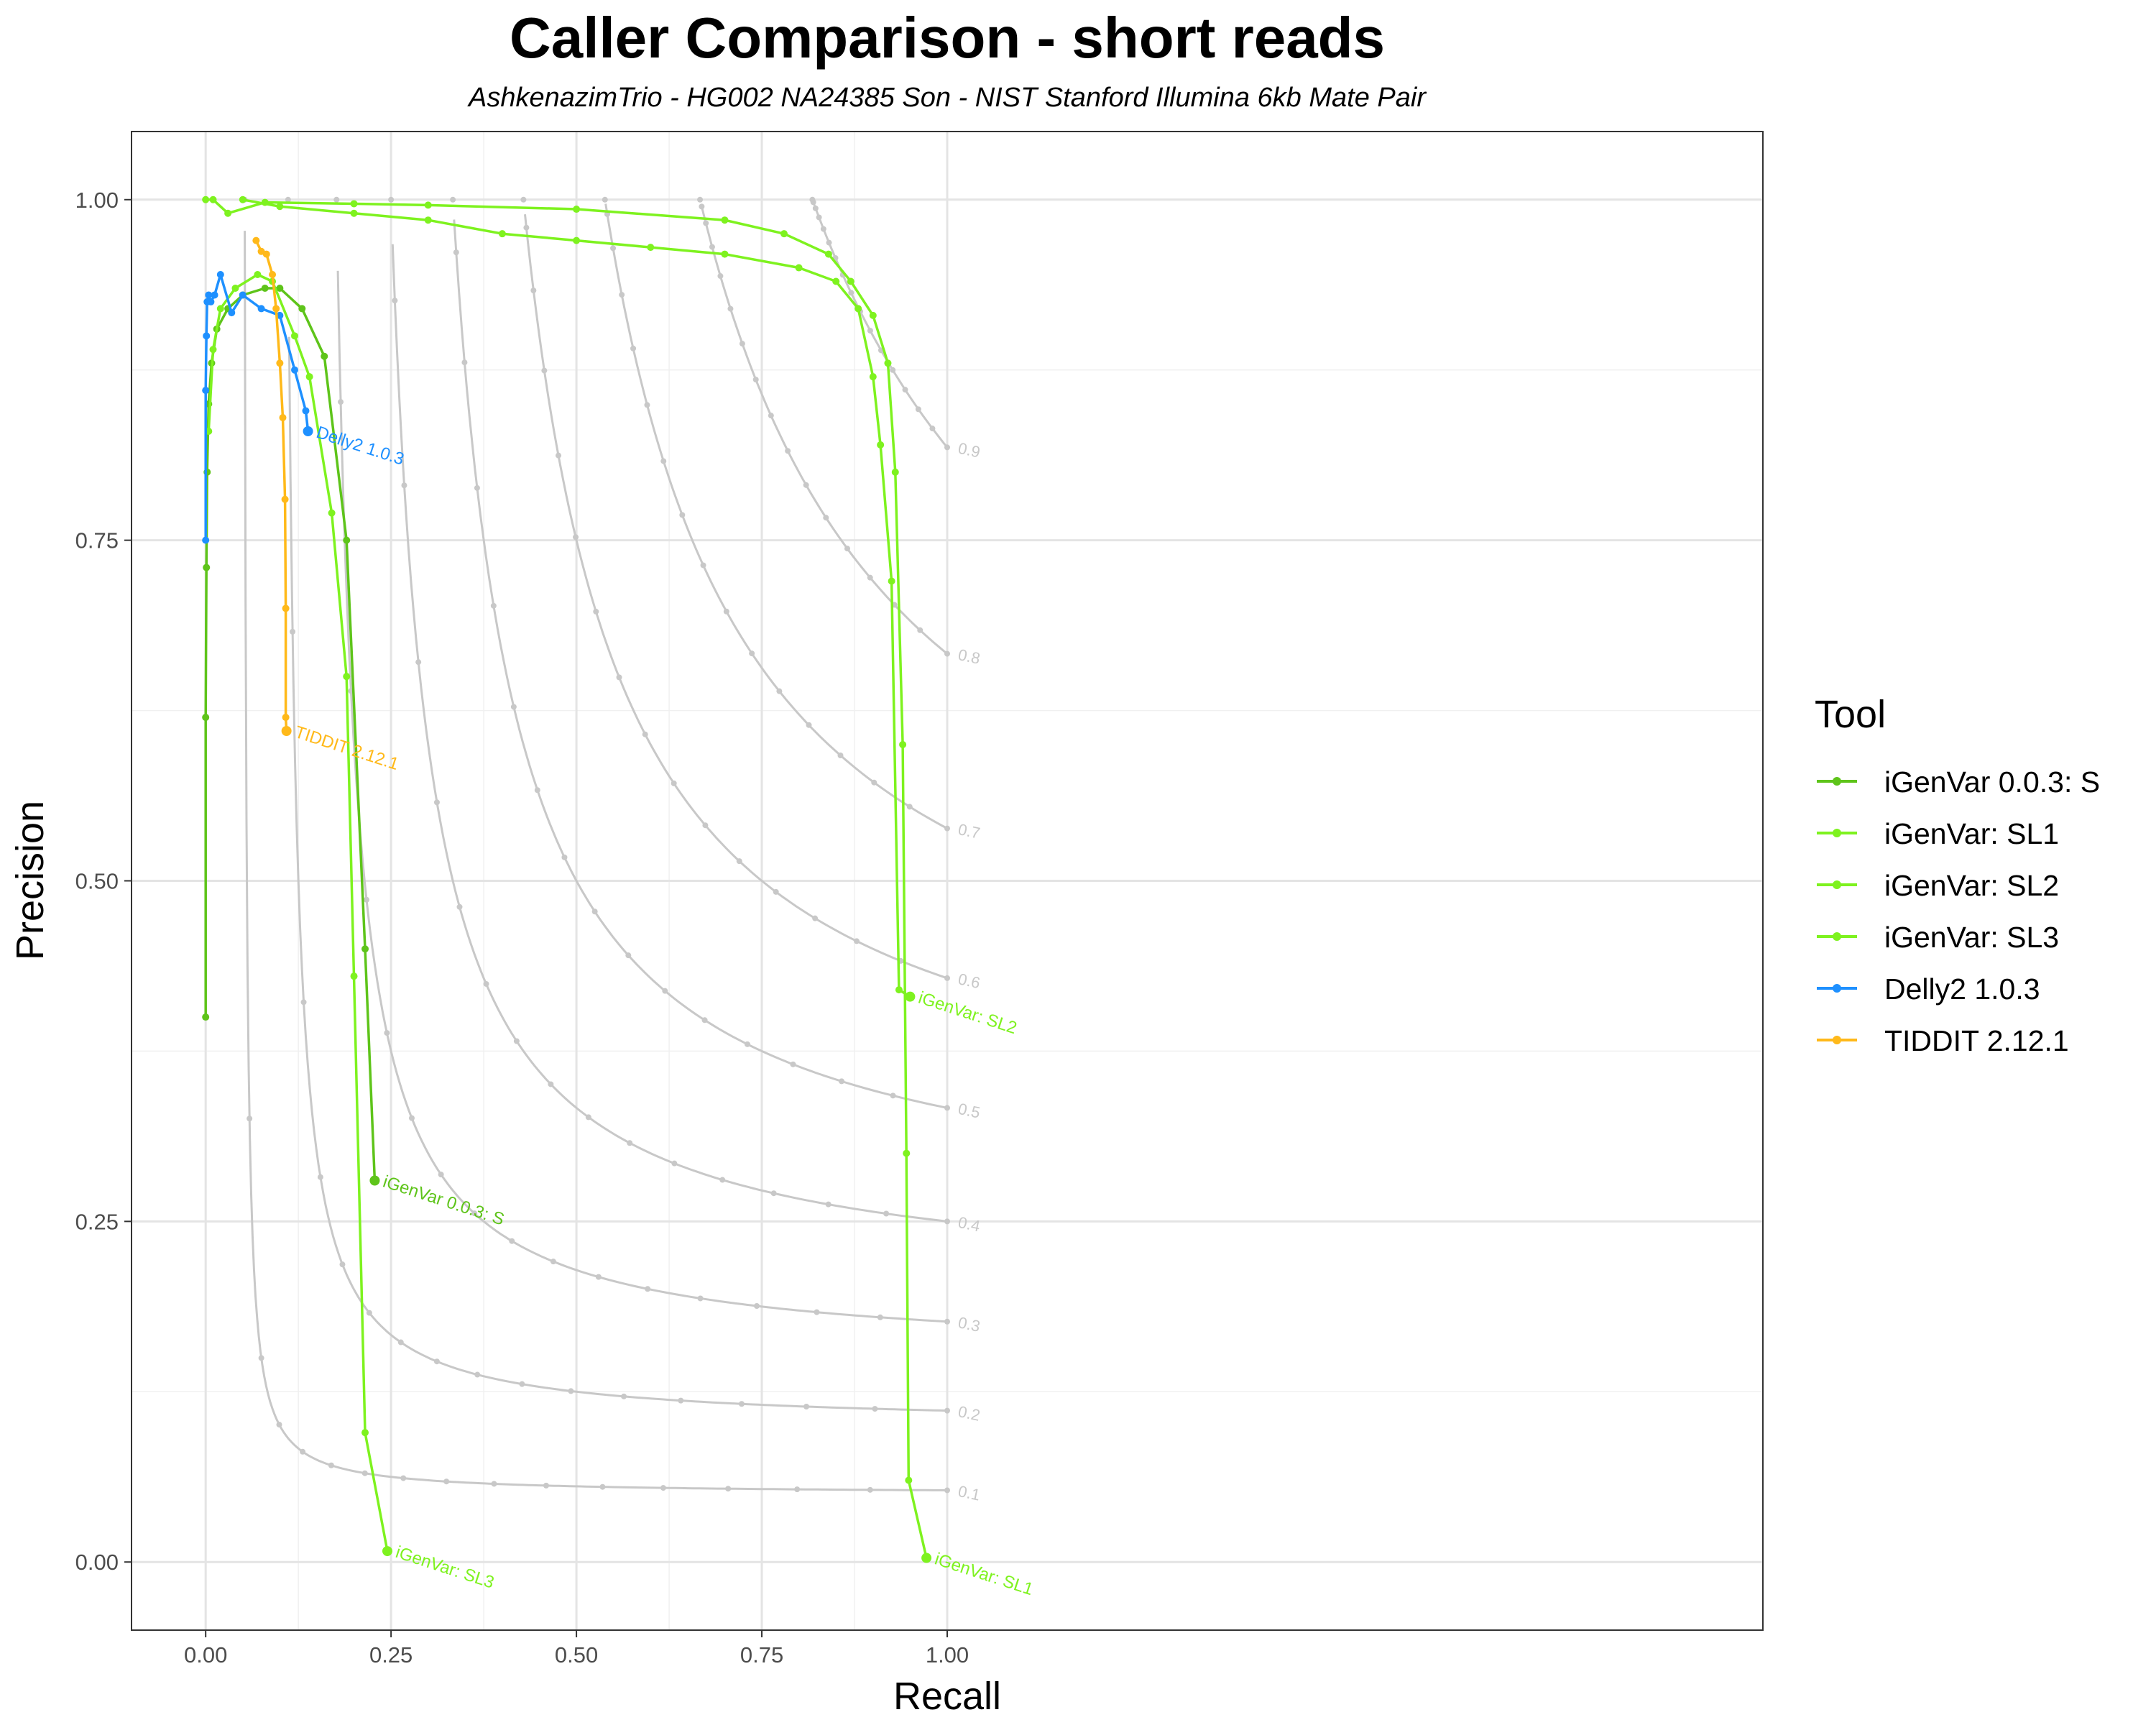 The image size is (2156, 1725). I want to click on y-tick-label: 0.00, so click(97, 1562).